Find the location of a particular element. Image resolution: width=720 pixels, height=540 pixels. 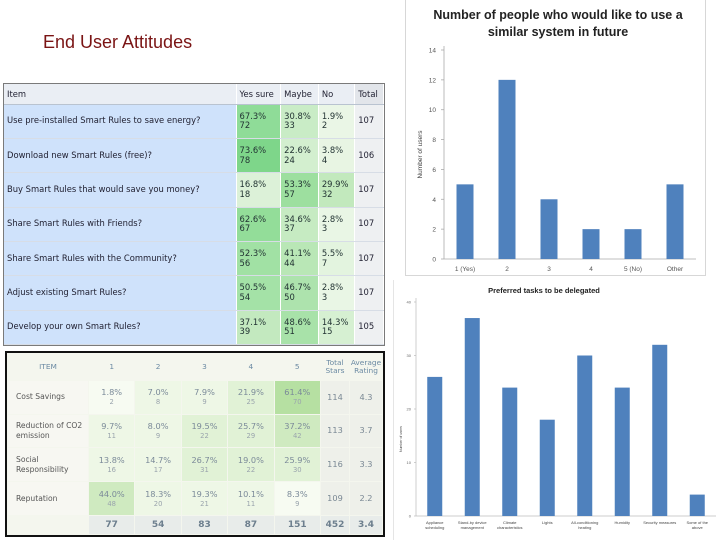

rating-row-label: Reduction of CO2 emission is located at coordinates (48, 431).